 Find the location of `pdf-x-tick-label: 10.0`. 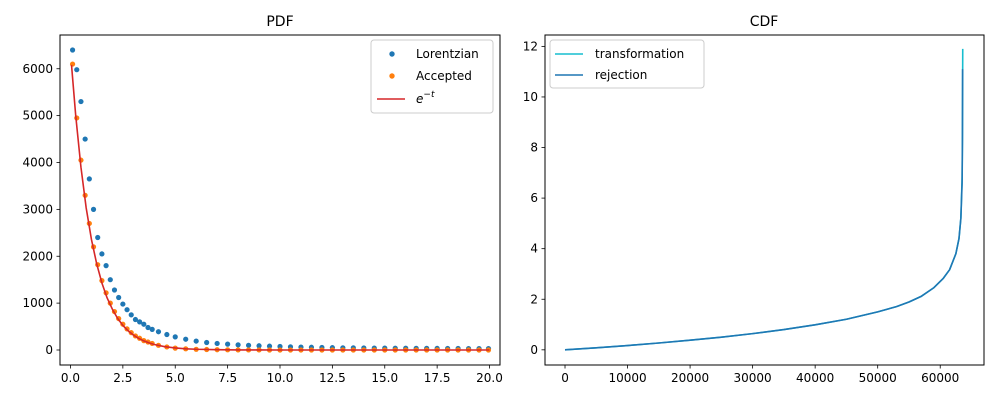

pdf-x-tick-label: 10.0 is located at coordinates (280, 378).